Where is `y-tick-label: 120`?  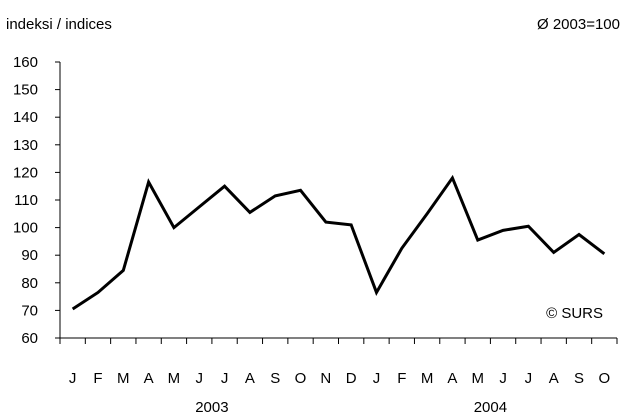
y-tick-label: 120 is located at coordinates (25, 172).